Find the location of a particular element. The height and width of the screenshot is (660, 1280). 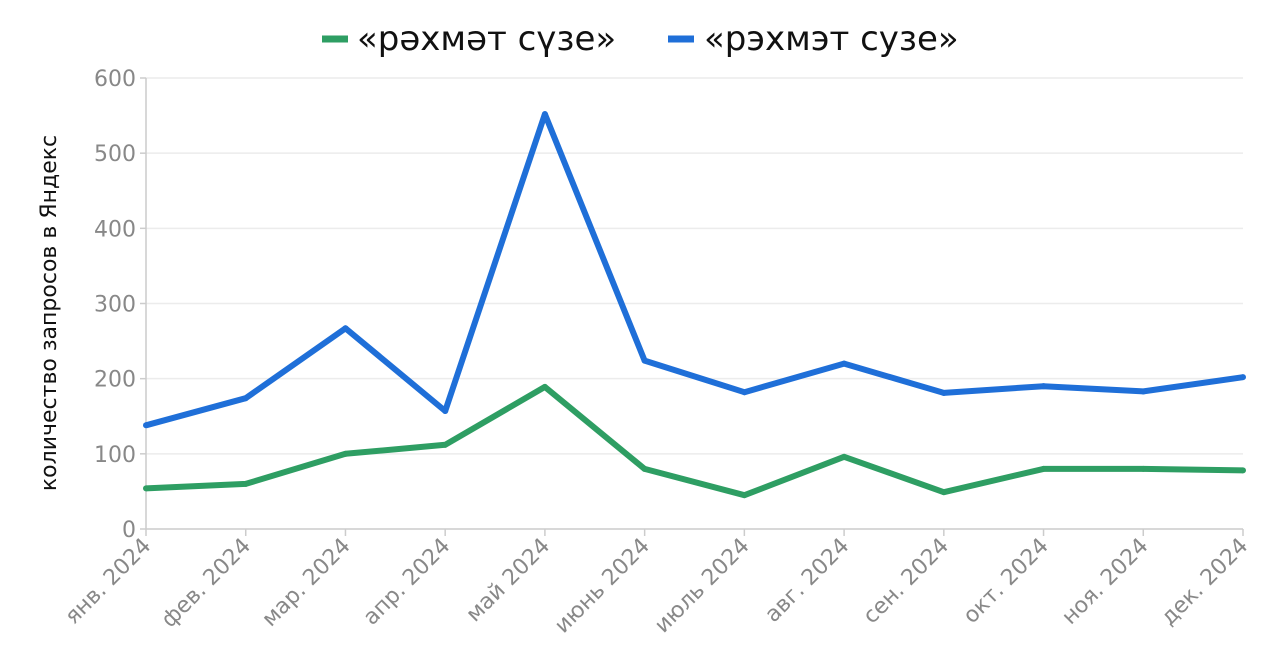

x-tick-label: апр. 2024 is located at coordinates (407, 582).